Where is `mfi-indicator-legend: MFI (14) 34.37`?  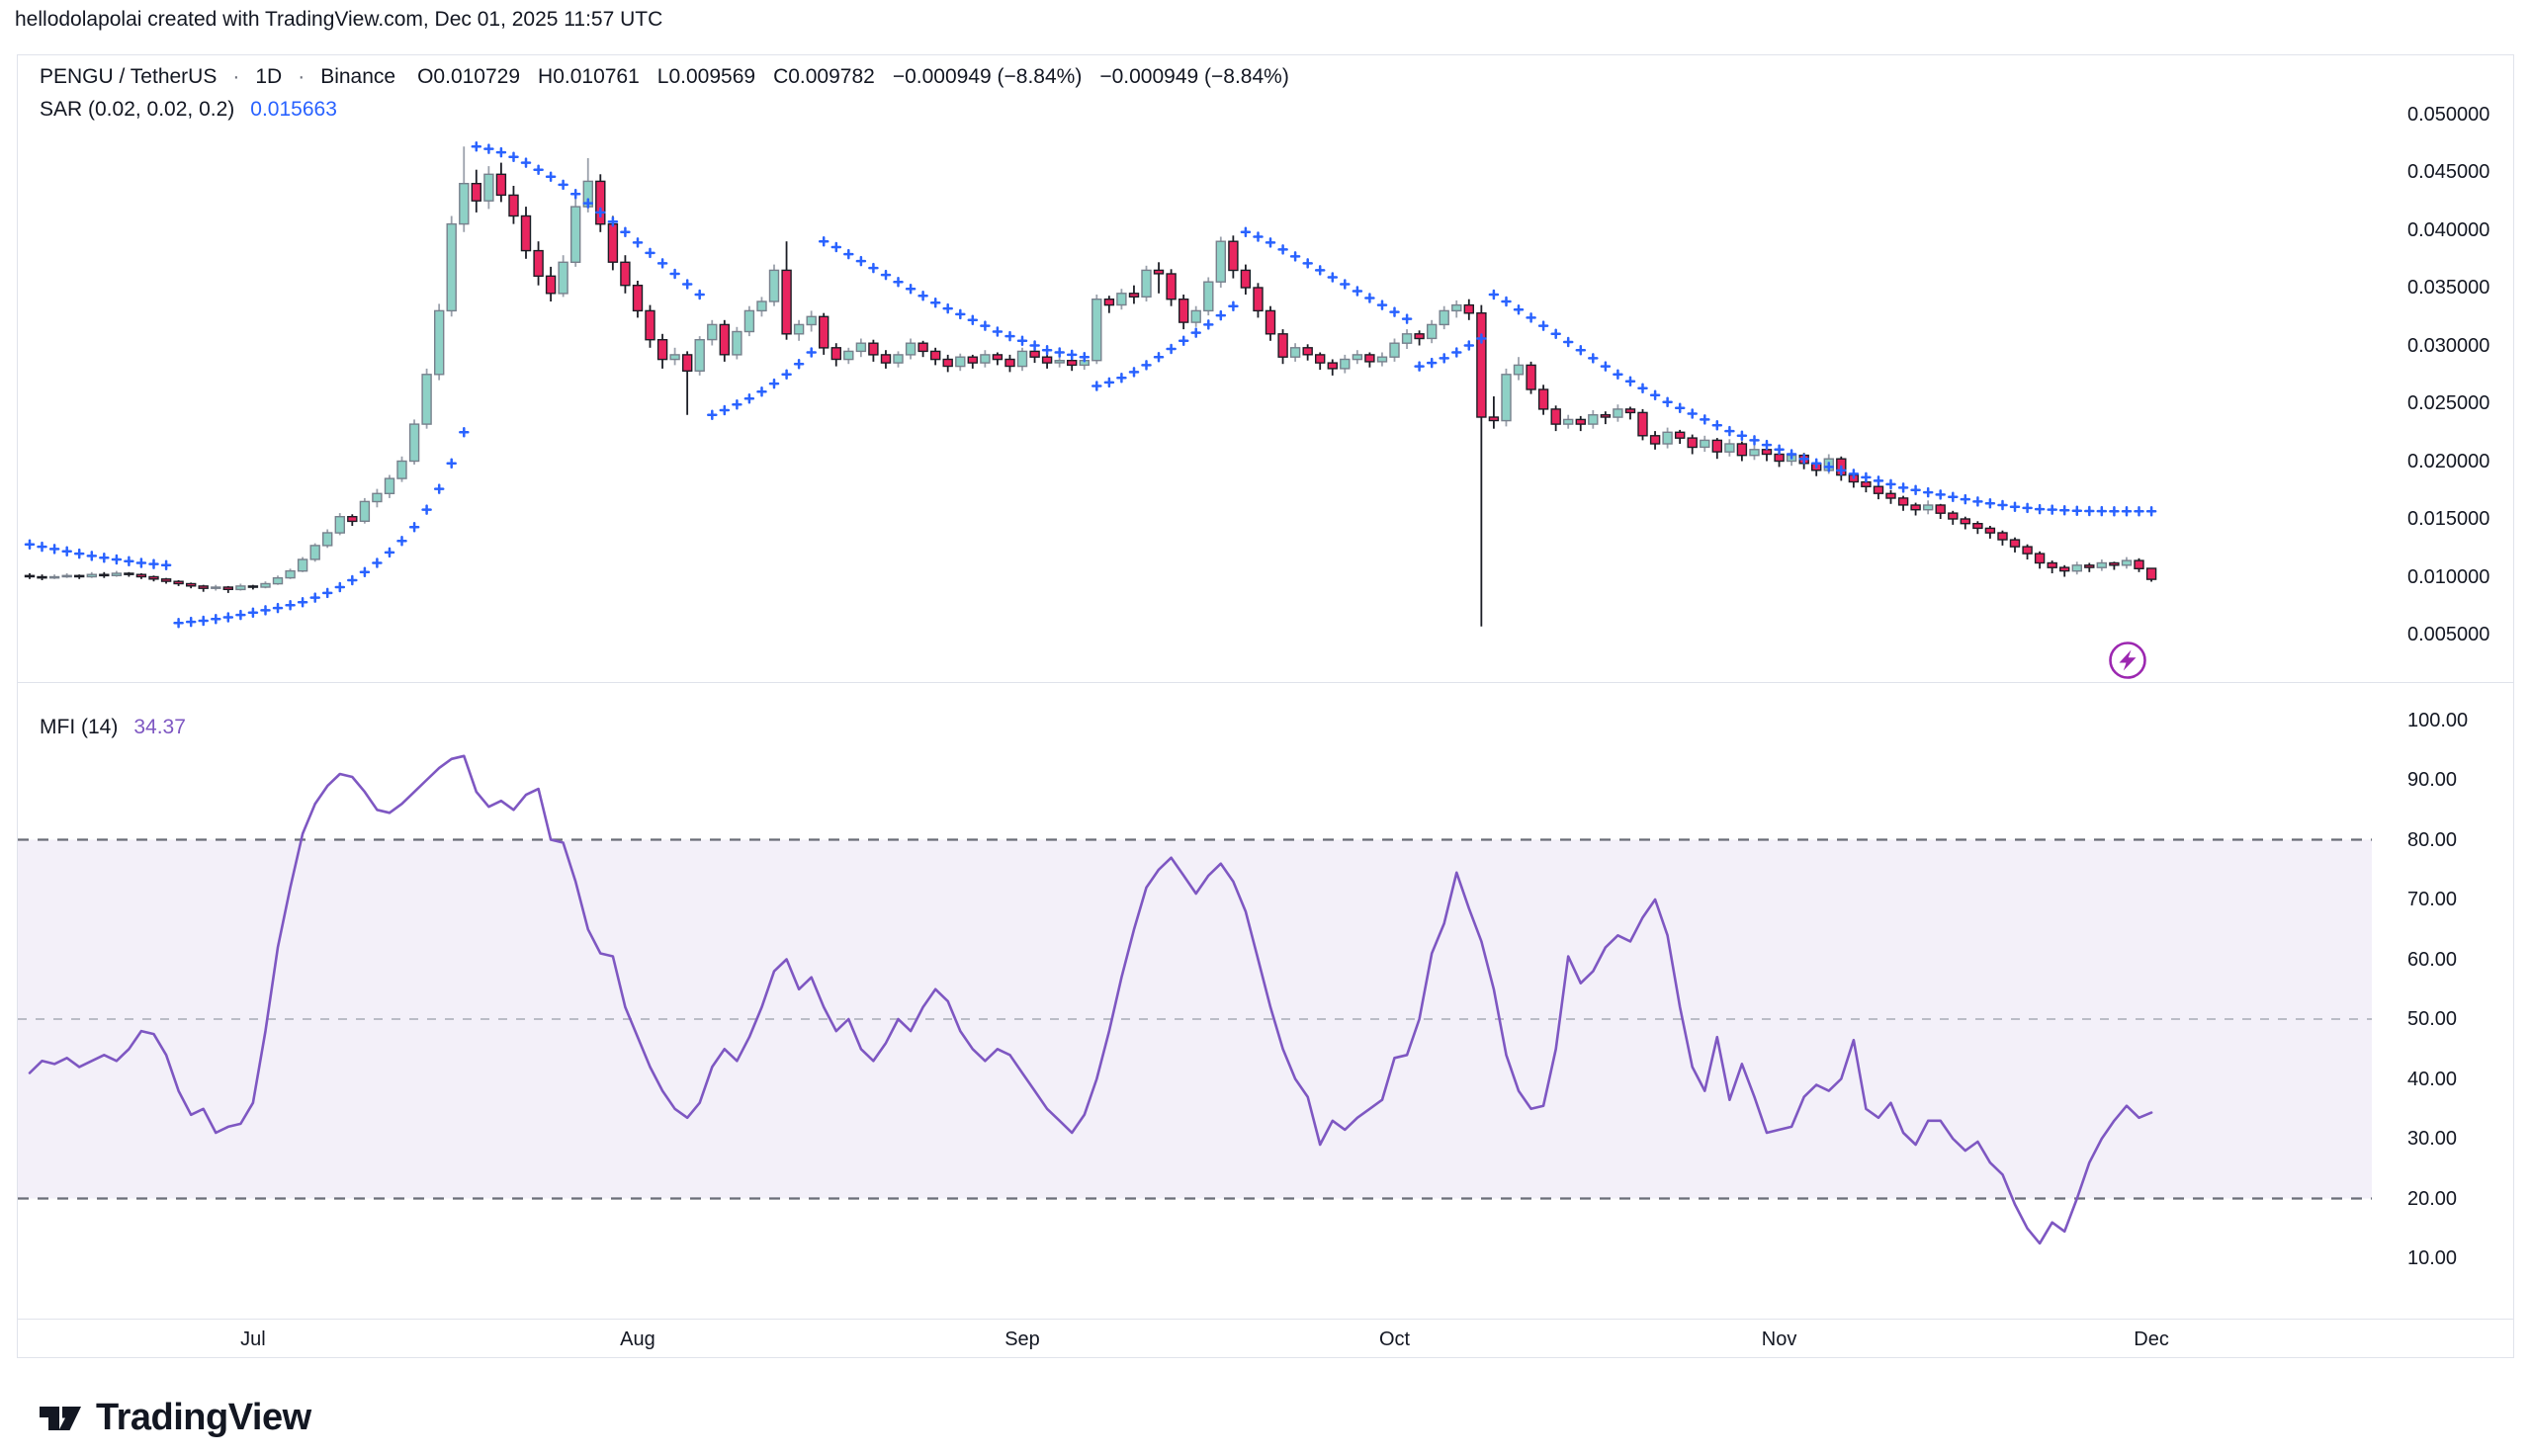 mfi-indicator-legend: MFI (14) 34.37 is located at coordinates (113, 727).